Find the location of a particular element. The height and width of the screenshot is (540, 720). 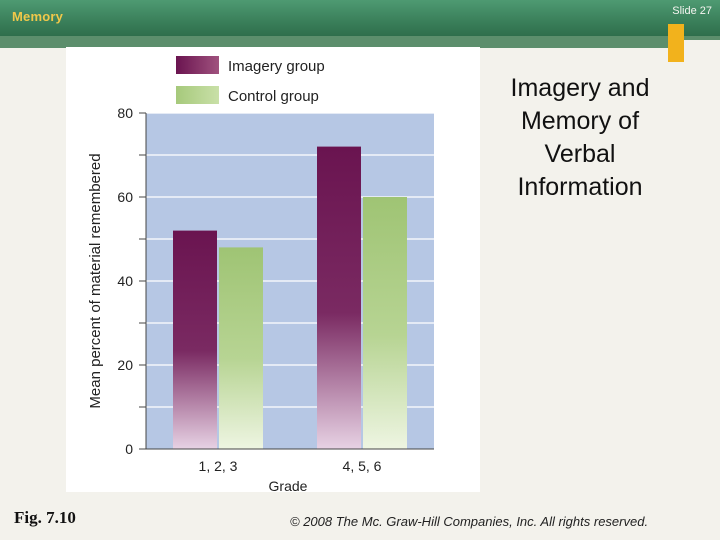

legend-label-imagery: Imagery group is located at coordinates (276, 66).